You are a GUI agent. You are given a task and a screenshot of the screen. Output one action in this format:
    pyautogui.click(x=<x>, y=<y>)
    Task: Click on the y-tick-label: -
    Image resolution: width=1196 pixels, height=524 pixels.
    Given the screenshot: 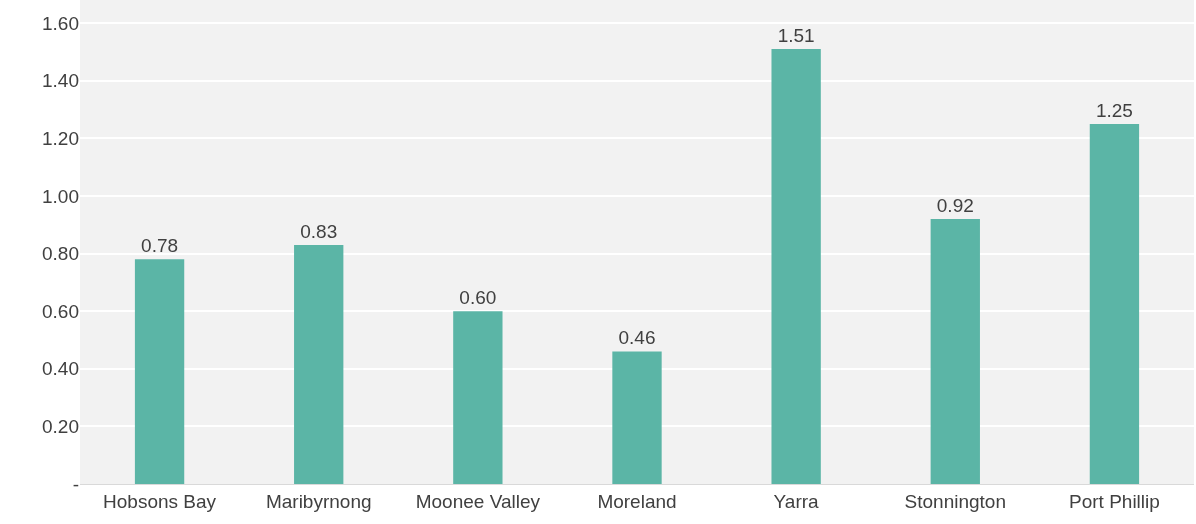 What is the action you would take?
    pyautogui.click(x=75, y=484)
    